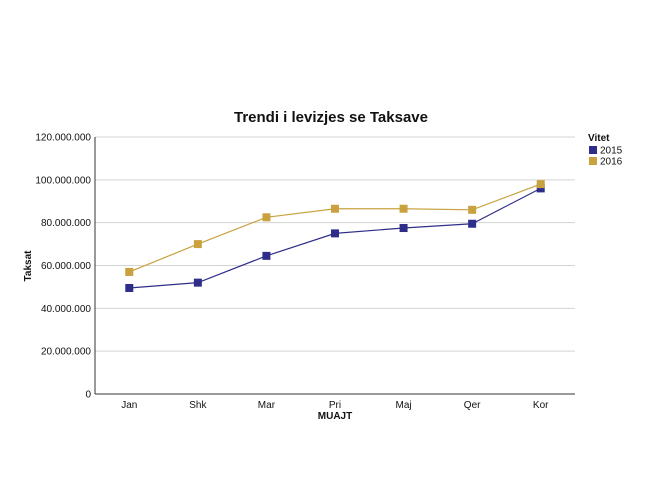  Describe the element at coordinates (335, 416) in the screenshot. I see `x-axis-label: MUAJT` at that location.